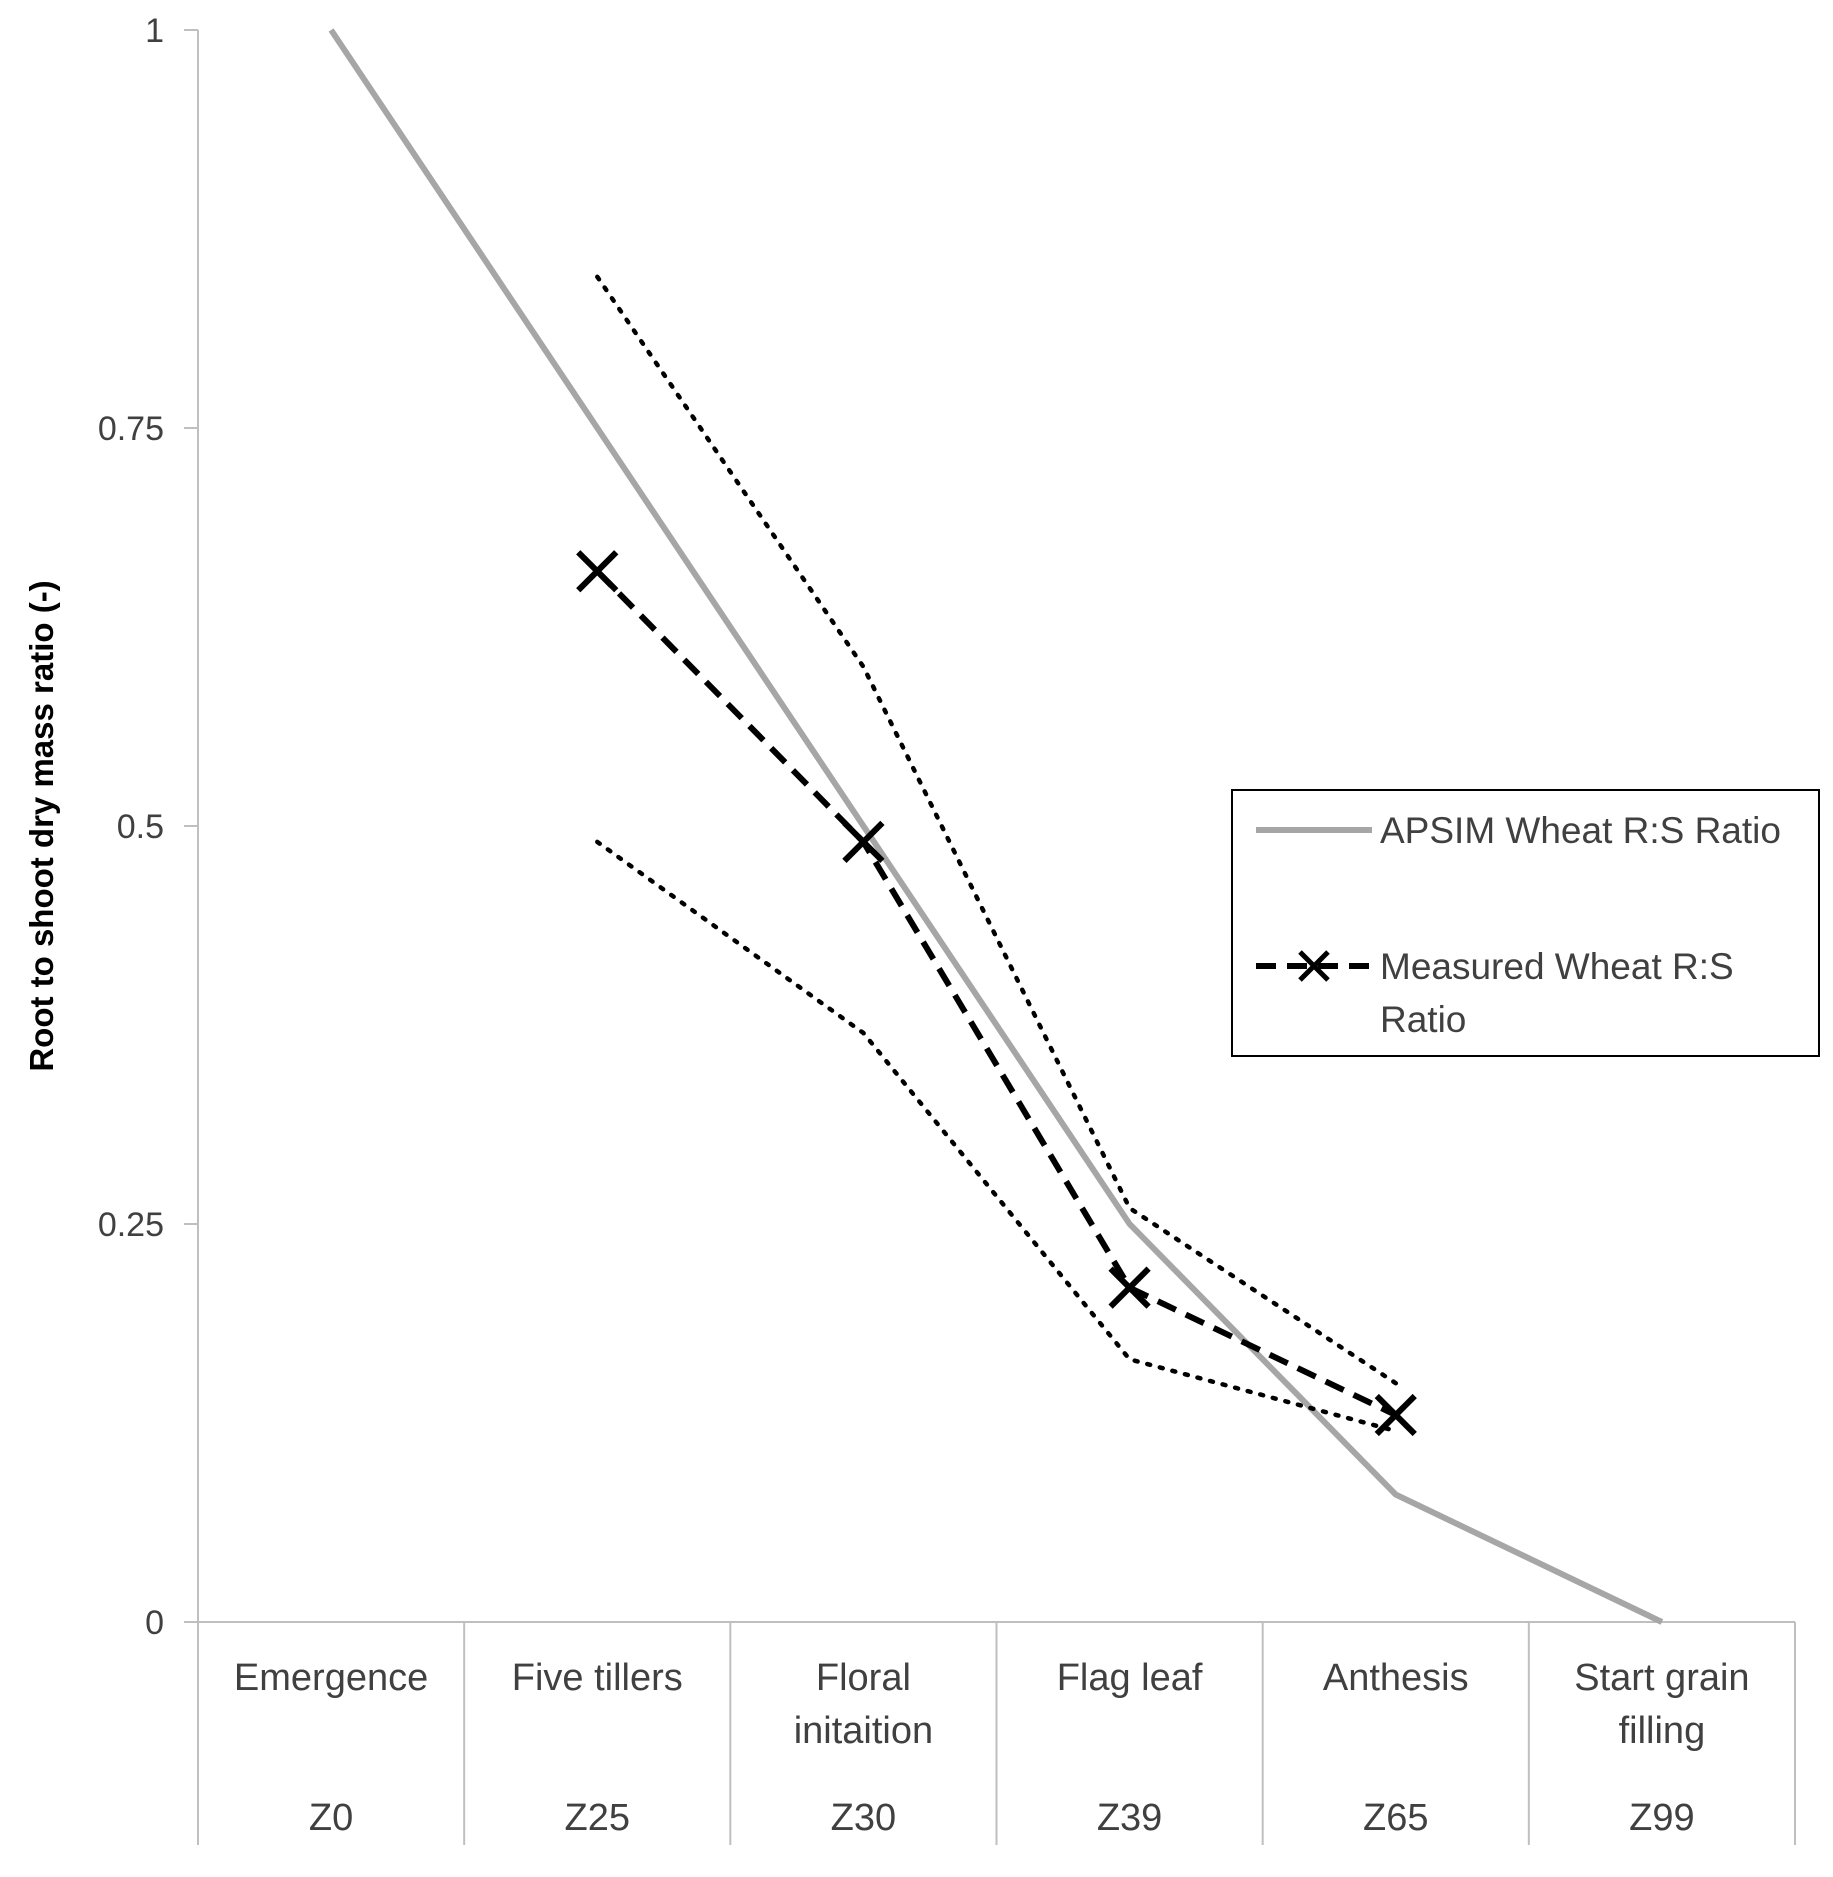 The width and height of the screenshot is (1833, 1877). I want to click on measured-lower-bound-line, so click(997, 1136).